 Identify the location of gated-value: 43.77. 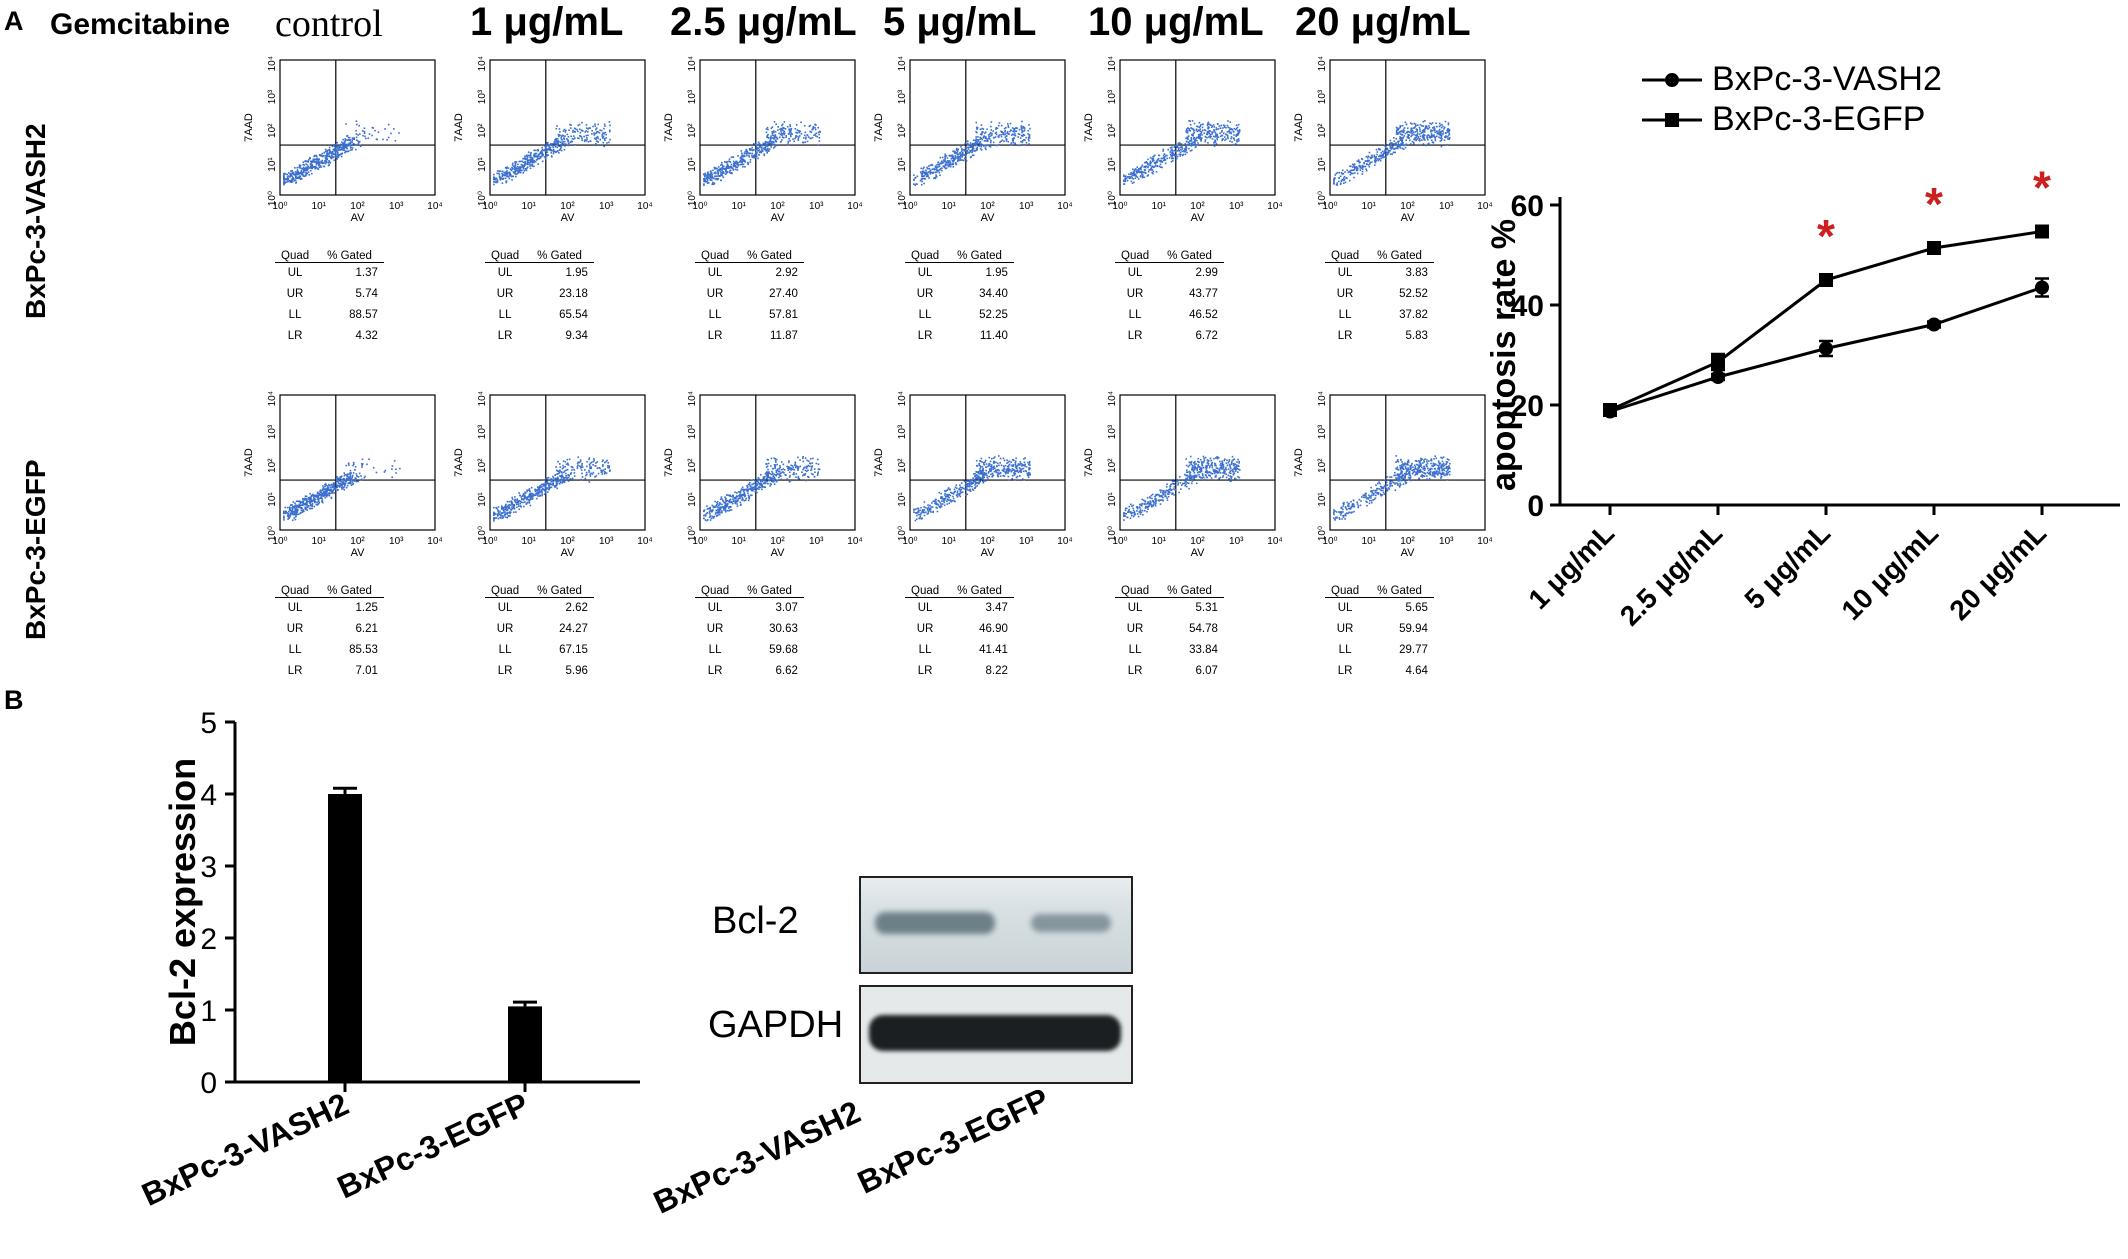
(1203, 294).